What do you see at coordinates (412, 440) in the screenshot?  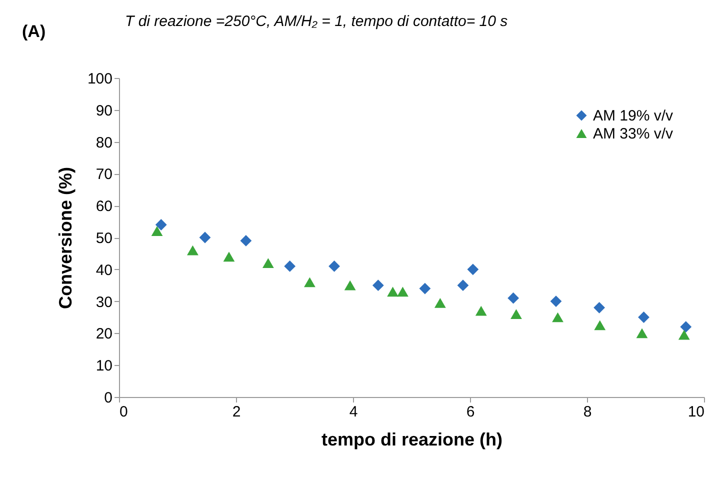 I see `x-axis-title: tempo di reazione (h)` at bounding box center [412, 440].